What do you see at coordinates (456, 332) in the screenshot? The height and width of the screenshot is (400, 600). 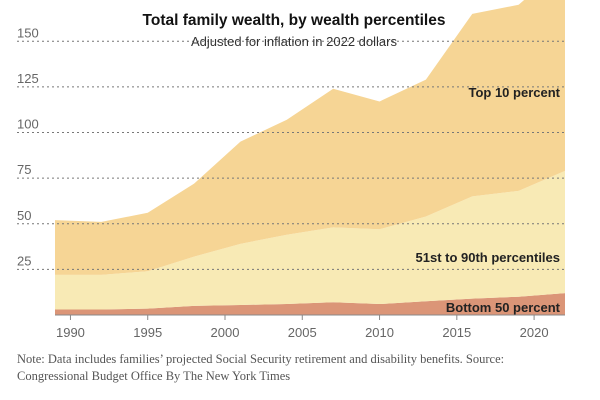 I see `x-tick-label: 2015` at bounding box center [456, 332].